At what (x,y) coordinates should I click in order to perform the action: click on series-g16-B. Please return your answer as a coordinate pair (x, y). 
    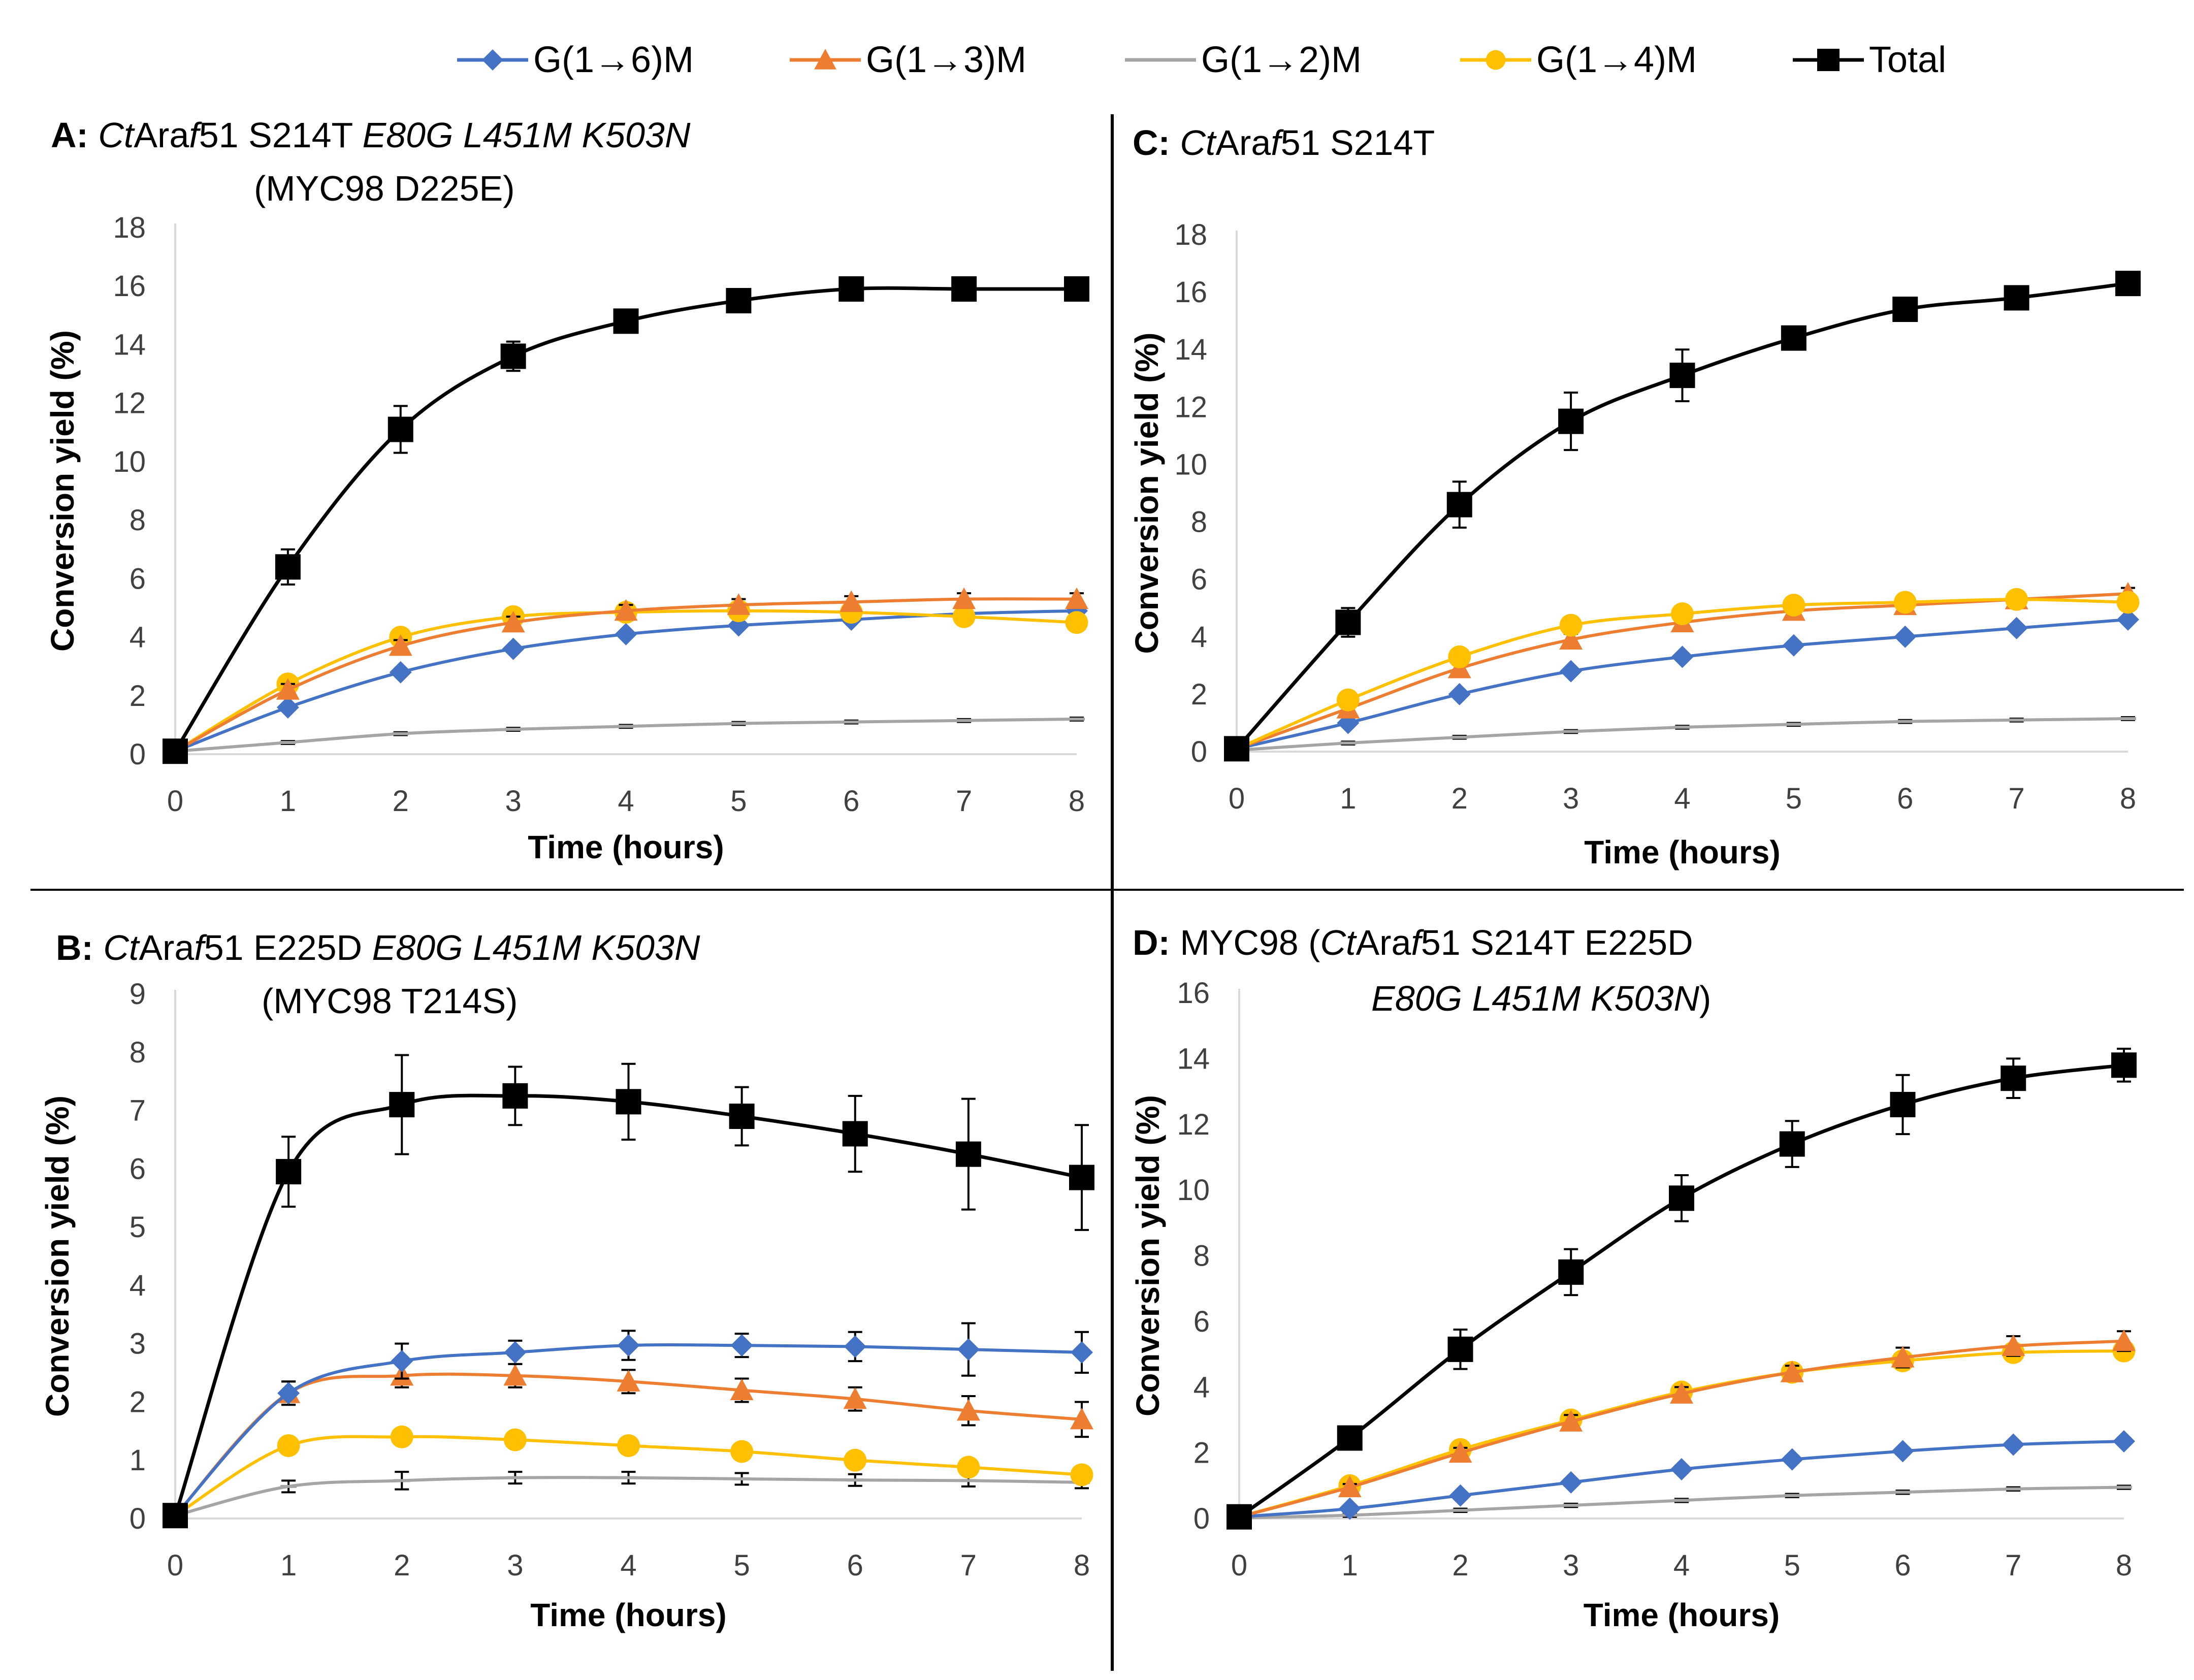
    Looking at the image, I should click on (628, 1424).